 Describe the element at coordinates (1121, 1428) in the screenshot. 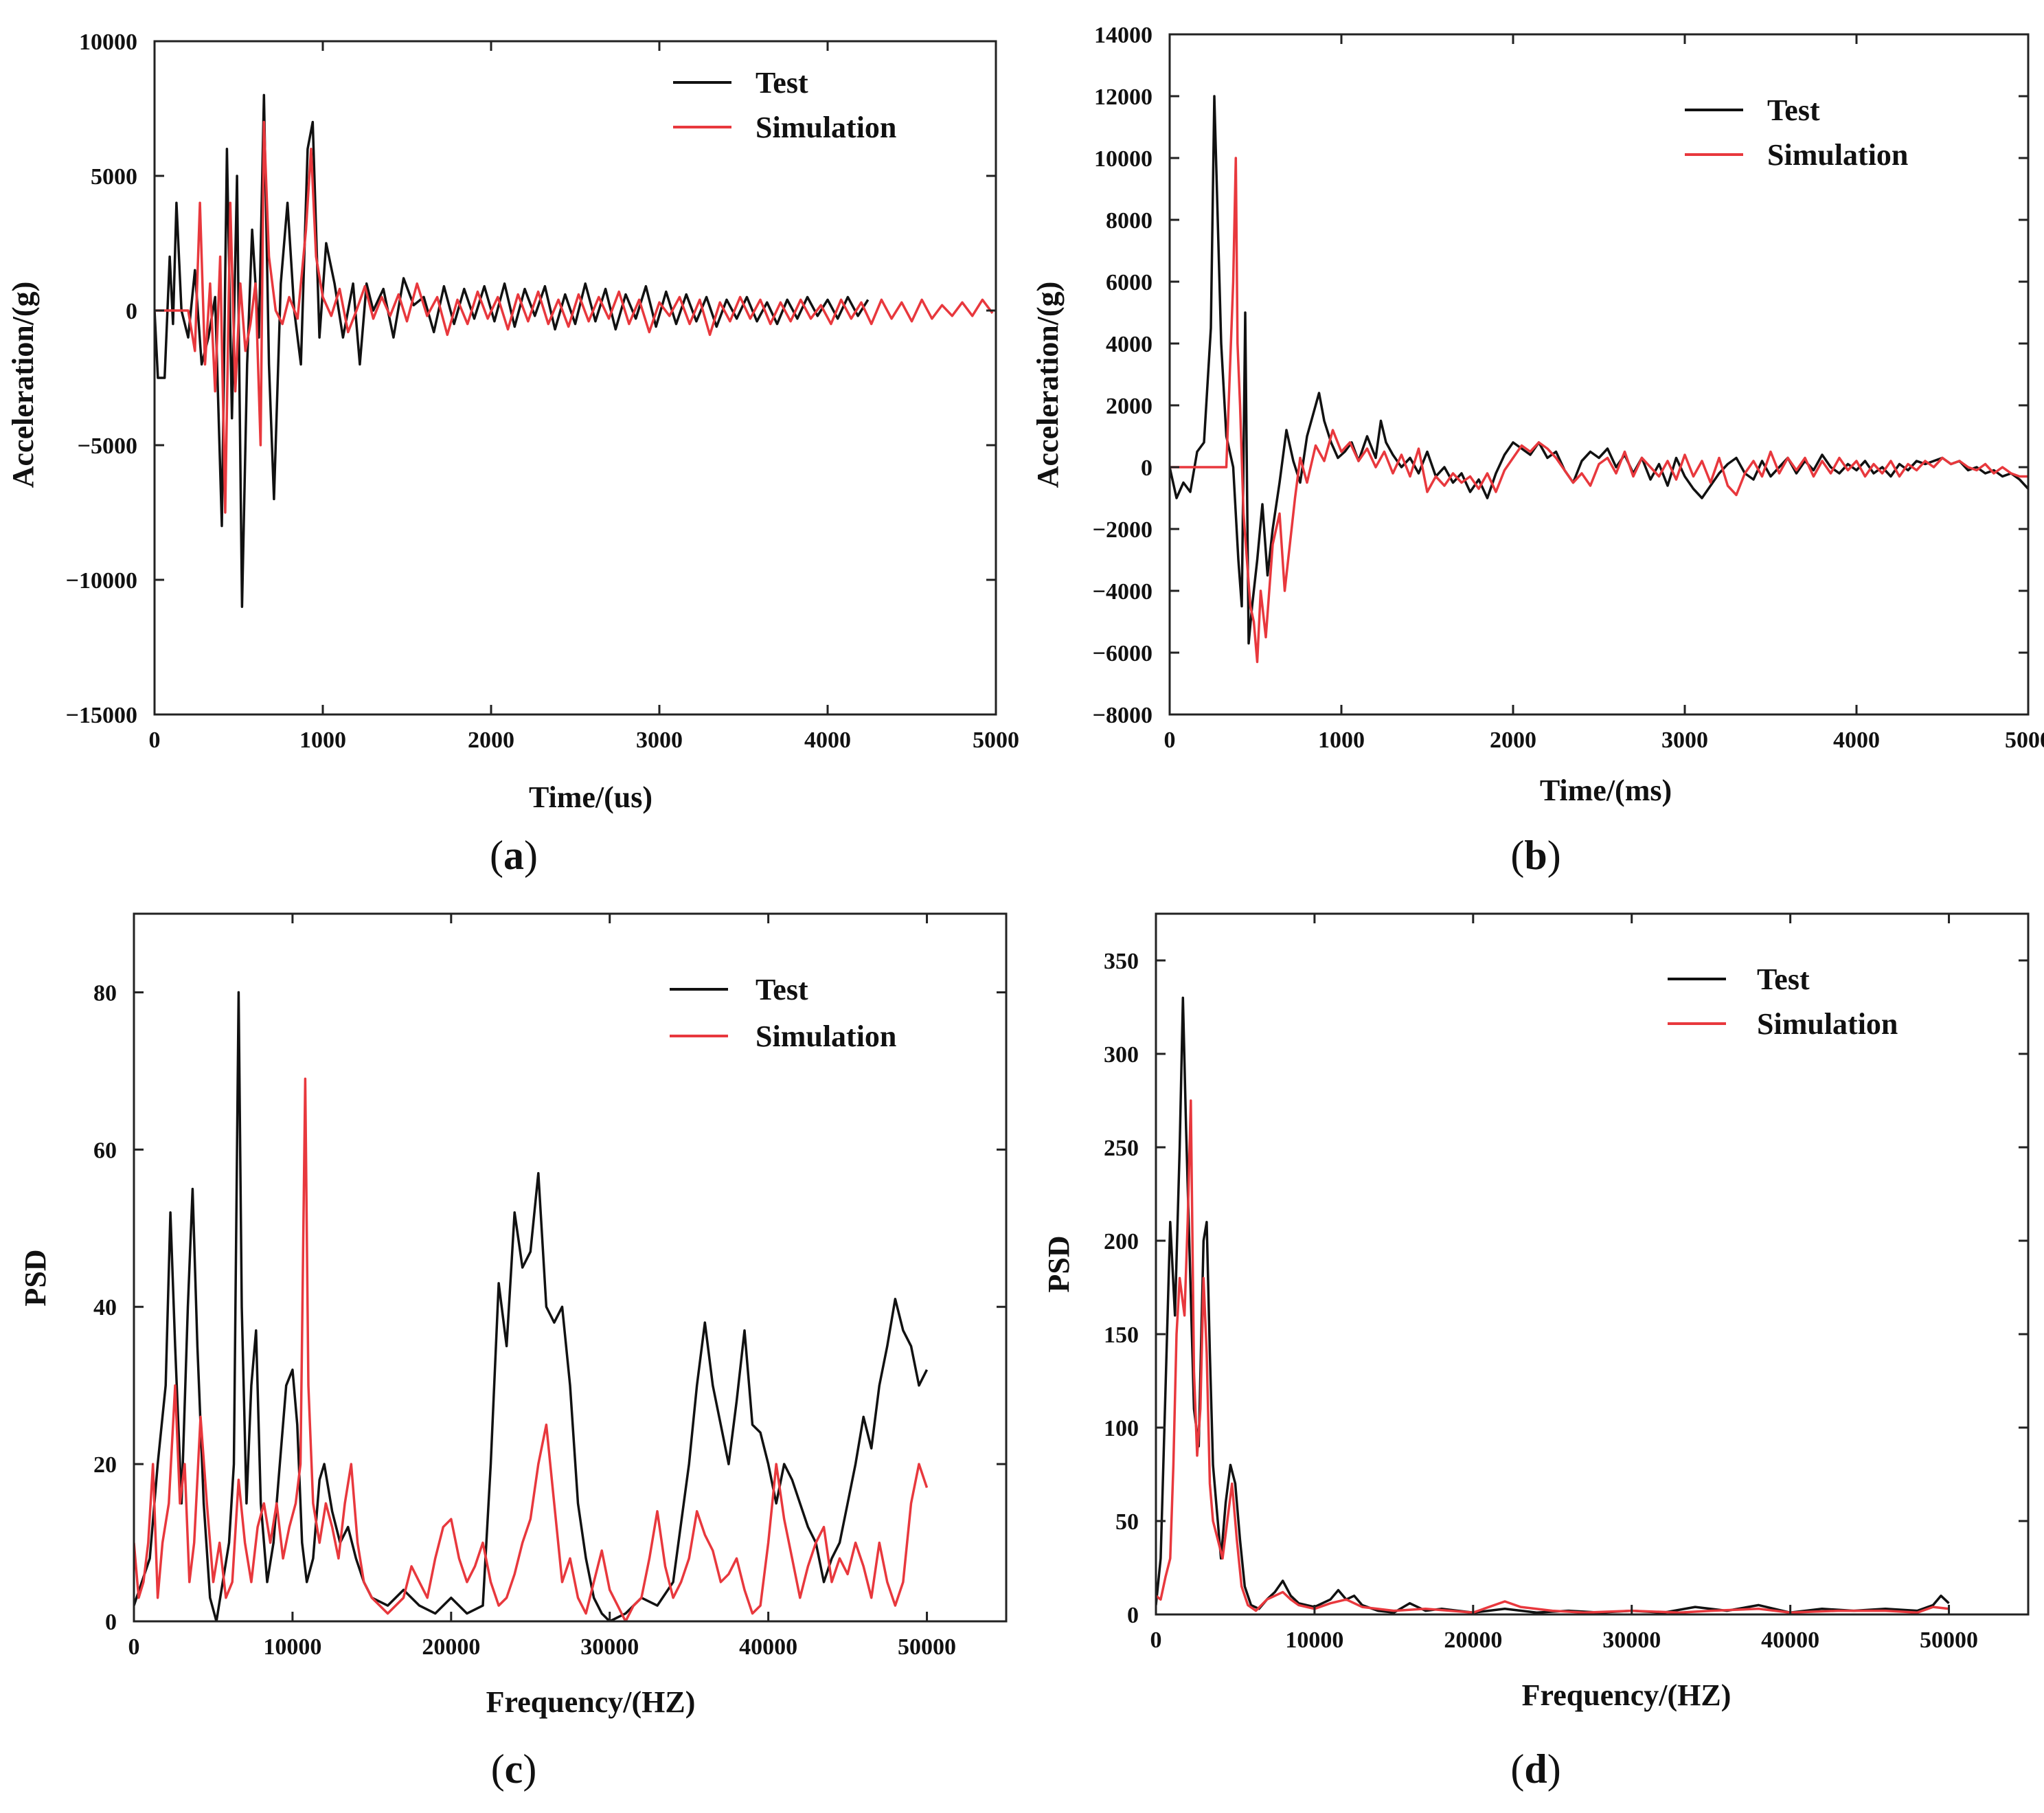

I see `y-tick-label: 100` at that location.